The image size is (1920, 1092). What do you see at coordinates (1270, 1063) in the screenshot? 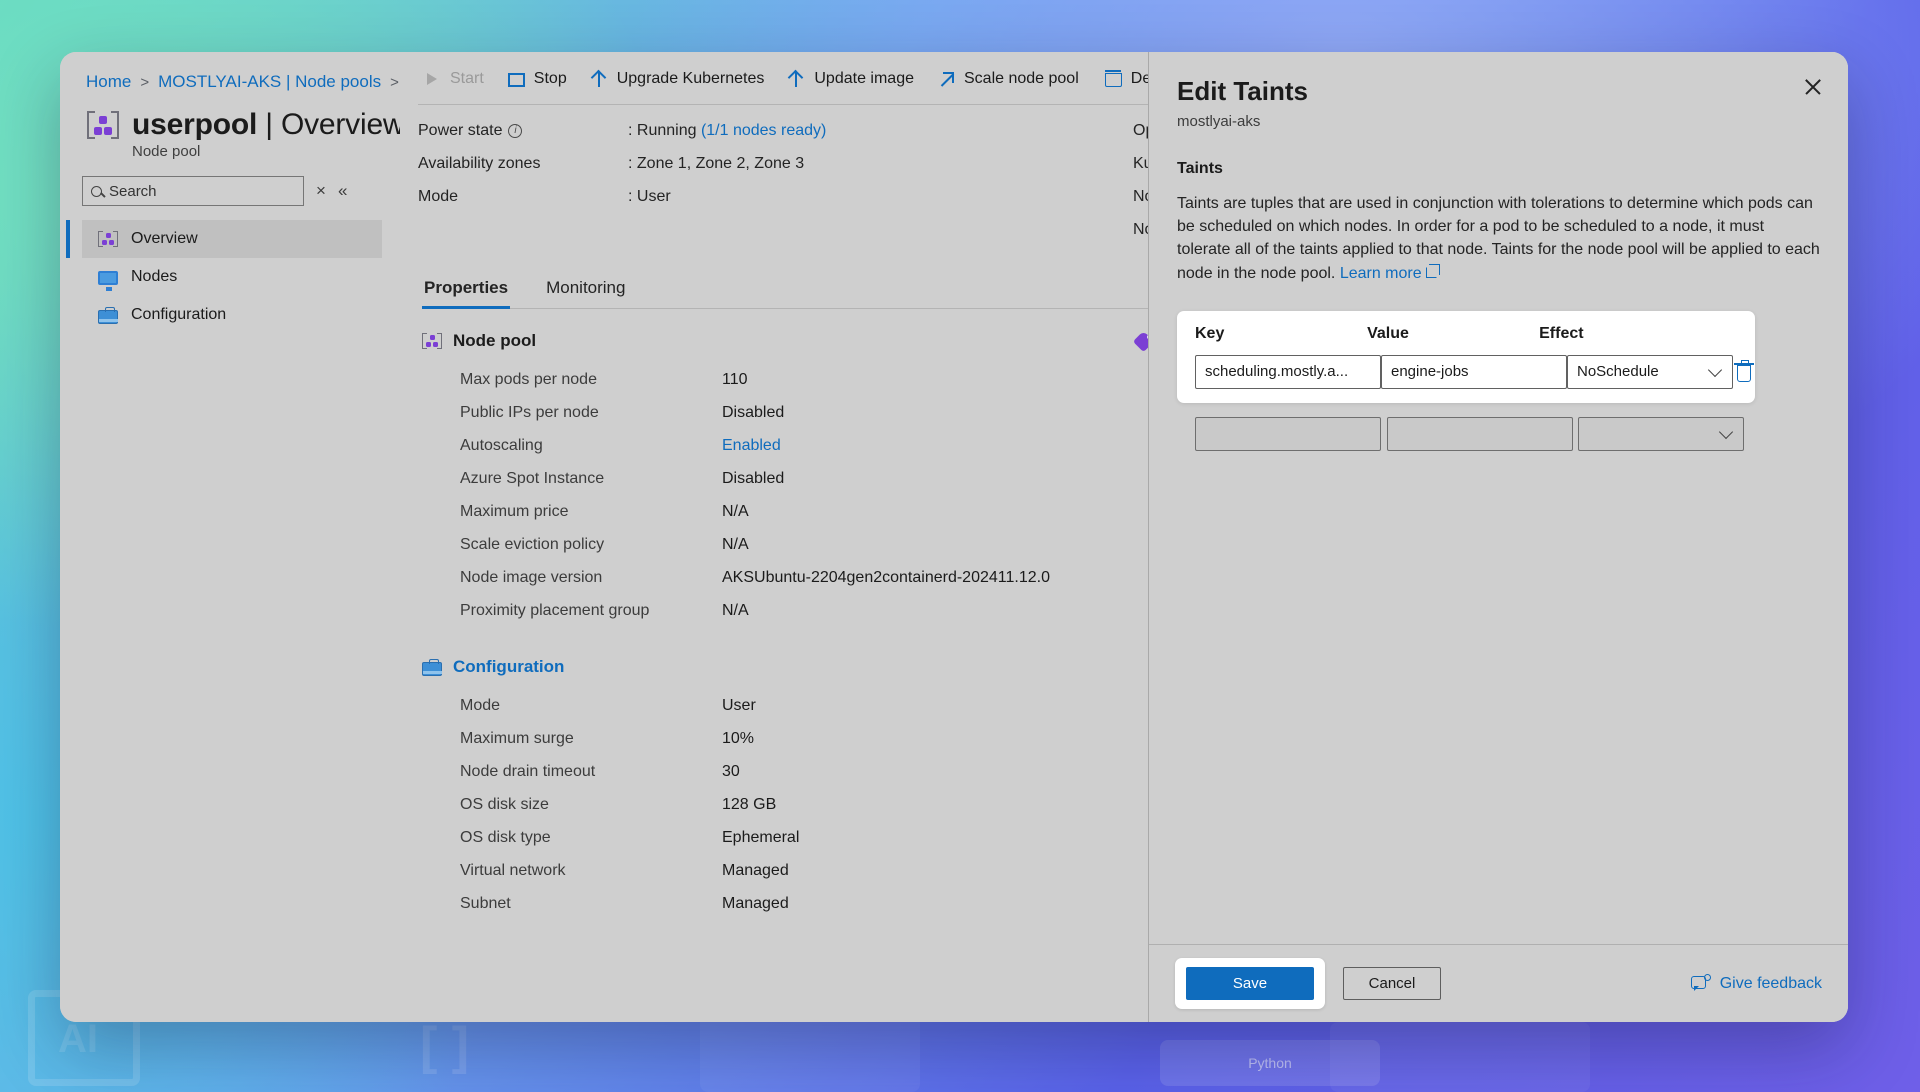
I see `taskbar-python-chip: Python` at bounding box center [1270, 1063].